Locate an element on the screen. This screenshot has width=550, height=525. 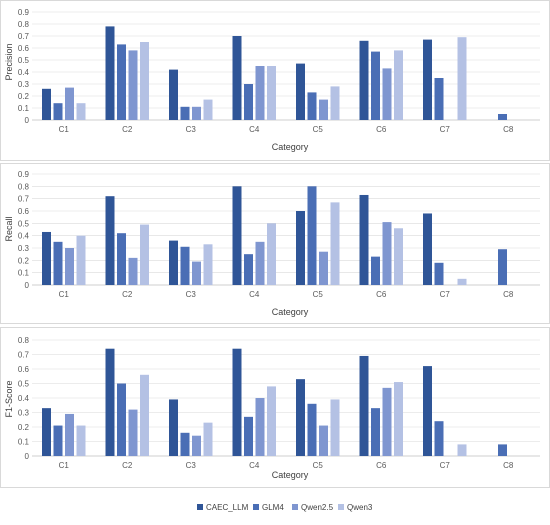
precision-bar-glm4-c6 is located at coordinates (375, 85).